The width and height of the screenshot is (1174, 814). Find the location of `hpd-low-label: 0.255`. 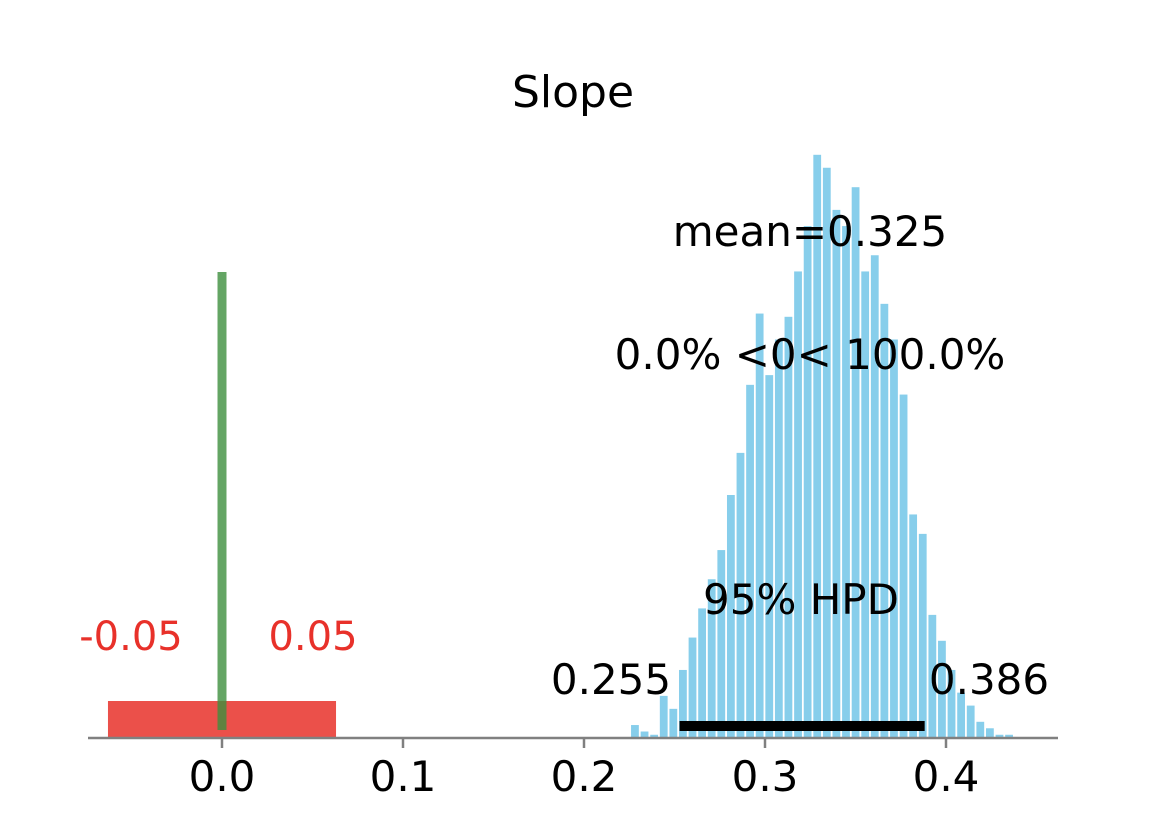

hpd-low-label: 0.255 is located at coordinates (611, 679).